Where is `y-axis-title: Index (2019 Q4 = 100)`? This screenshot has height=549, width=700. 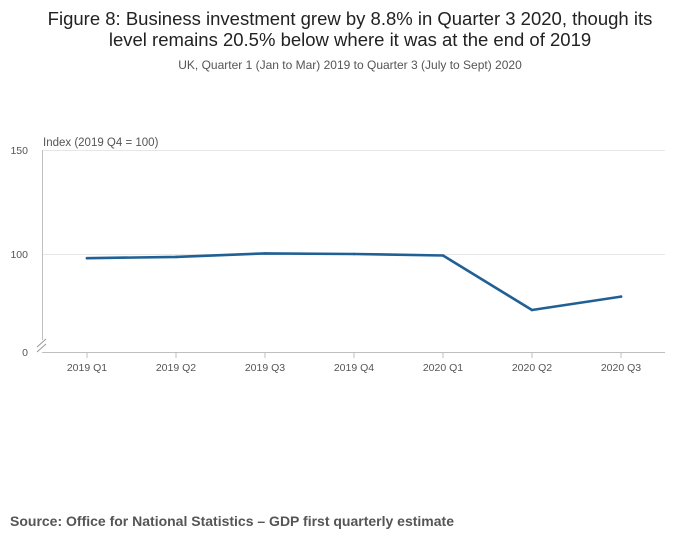 y-axis-title: Index (2019 Q4 = 100) is located at coordinates (101, 143).